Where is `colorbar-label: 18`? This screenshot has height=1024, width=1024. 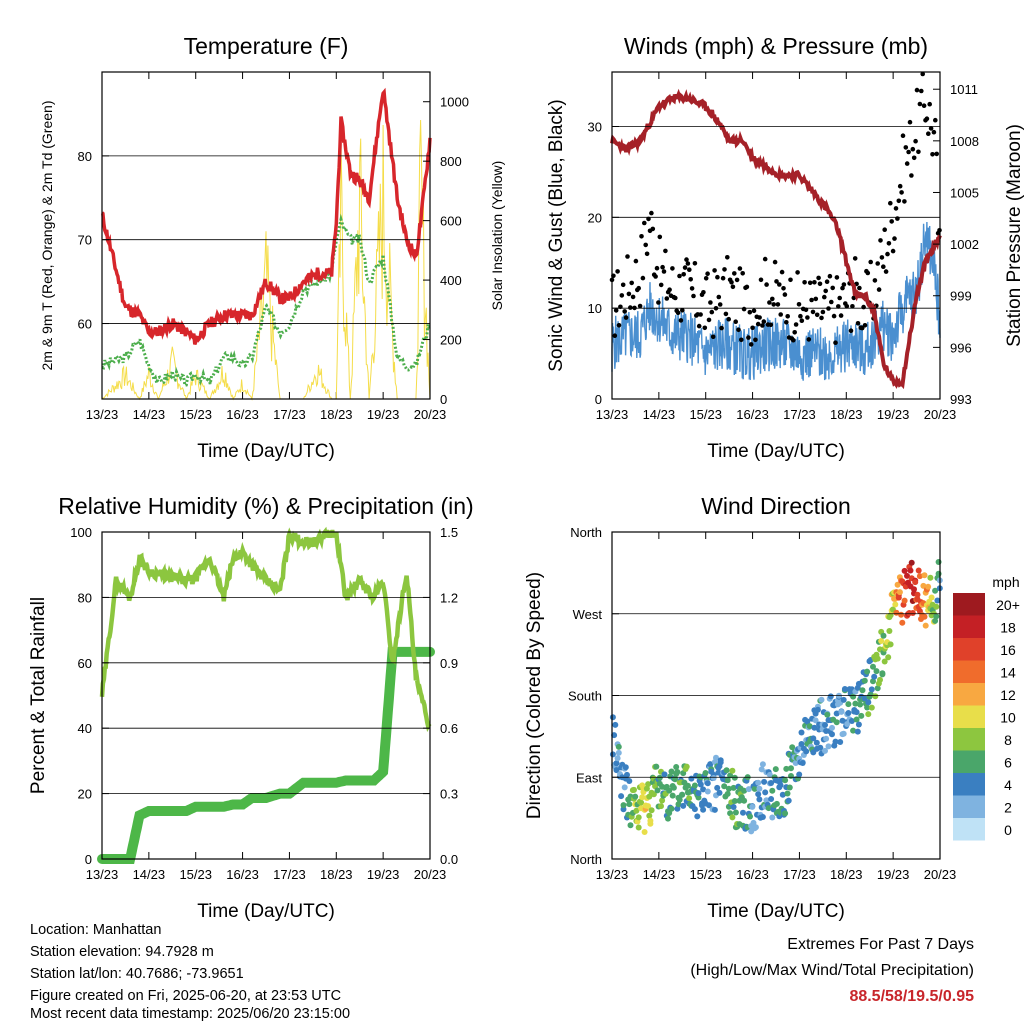
colorbar-label: 18 is located at coordinates (1008, 628).